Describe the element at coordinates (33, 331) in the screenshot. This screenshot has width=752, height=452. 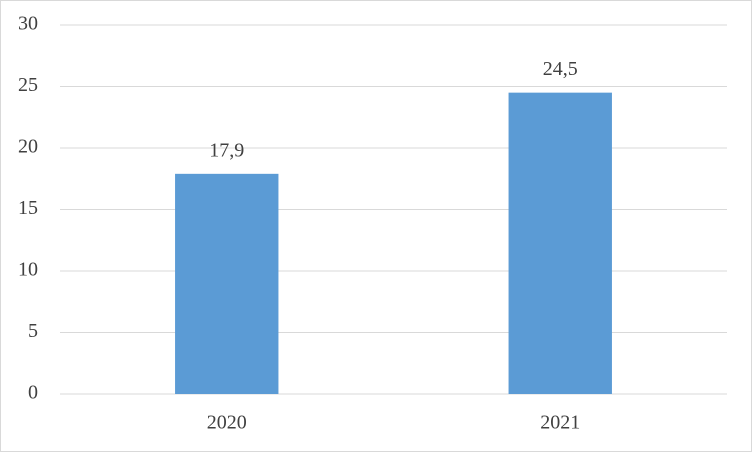
I see `y-tick-label: 5` at that location.